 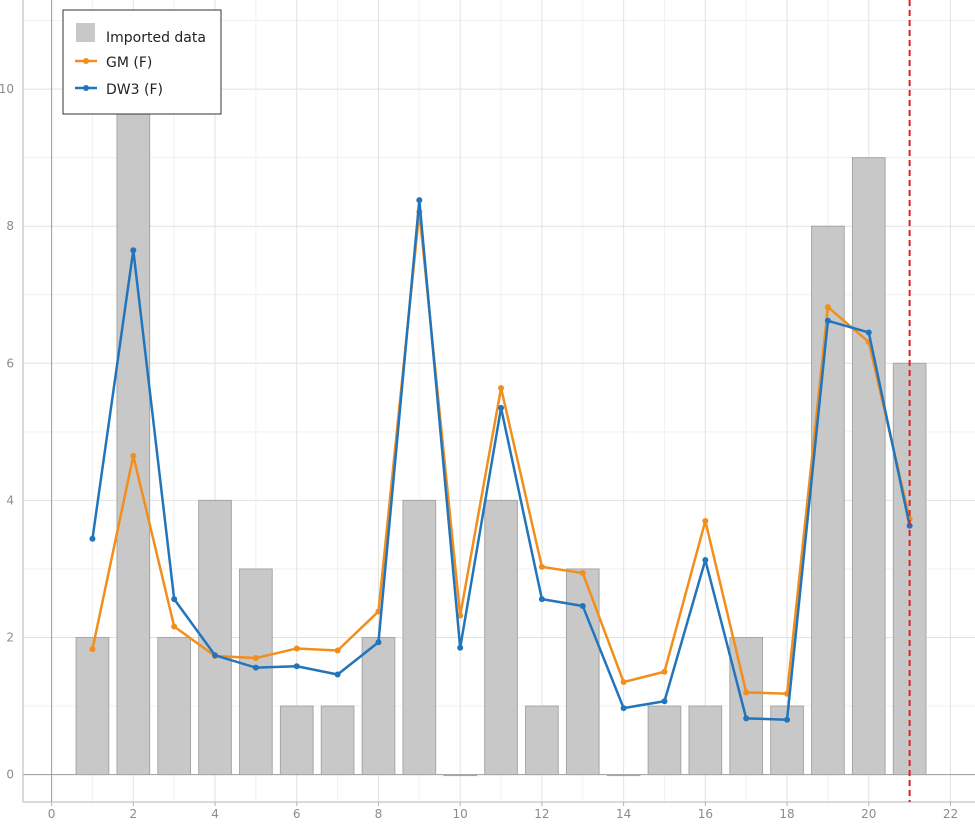 I want to click on legend-label-dw3: DW3 (F), so click(x=134, y=90).